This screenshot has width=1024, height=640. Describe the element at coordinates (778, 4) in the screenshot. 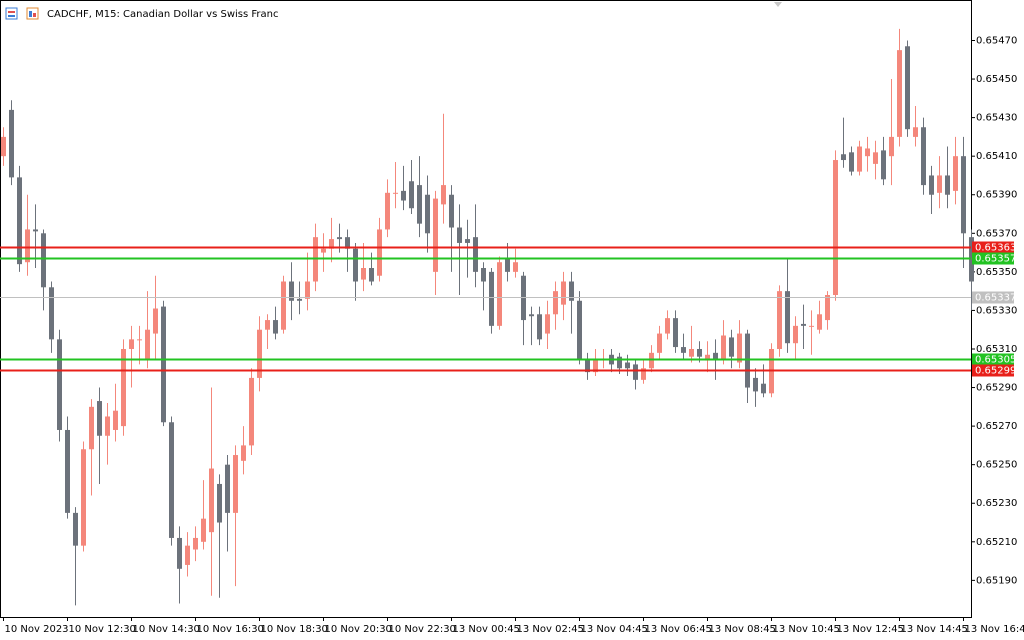

I see `shift-marker` at that location.